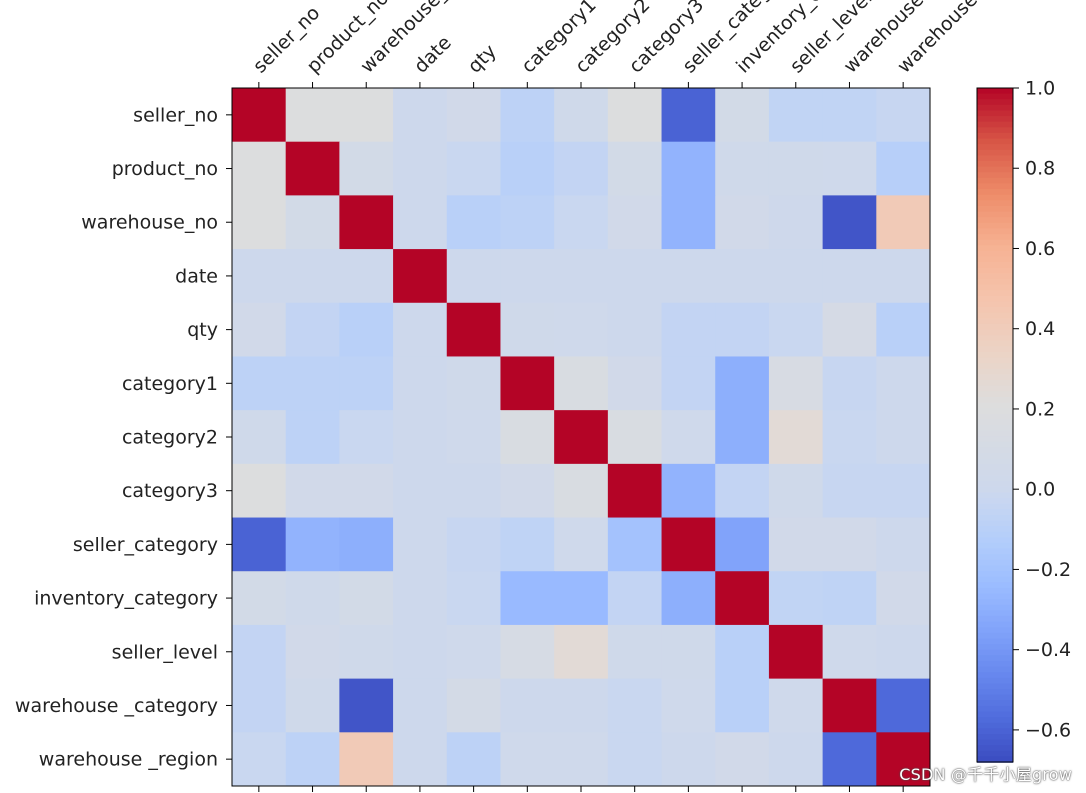  I want to click on colorbar-tick-label: −0.4, so click(1048, 650).